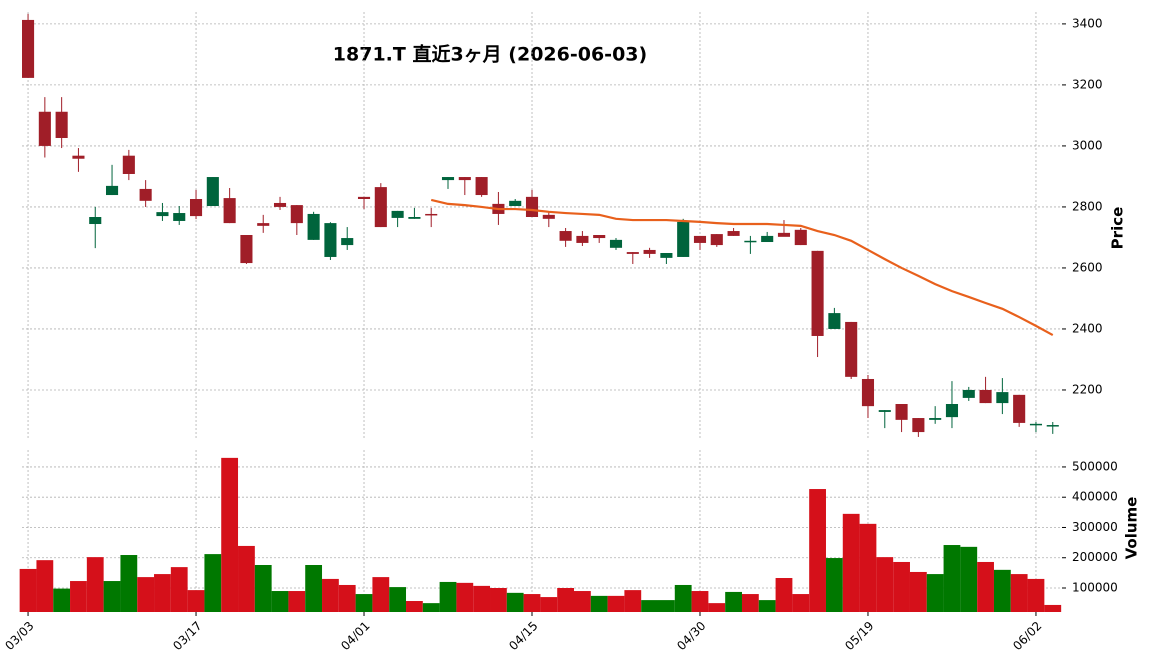 This screenshot has height=670, width=1152. I want to click on x-tick-label: 06/02, so click(1027, 636).